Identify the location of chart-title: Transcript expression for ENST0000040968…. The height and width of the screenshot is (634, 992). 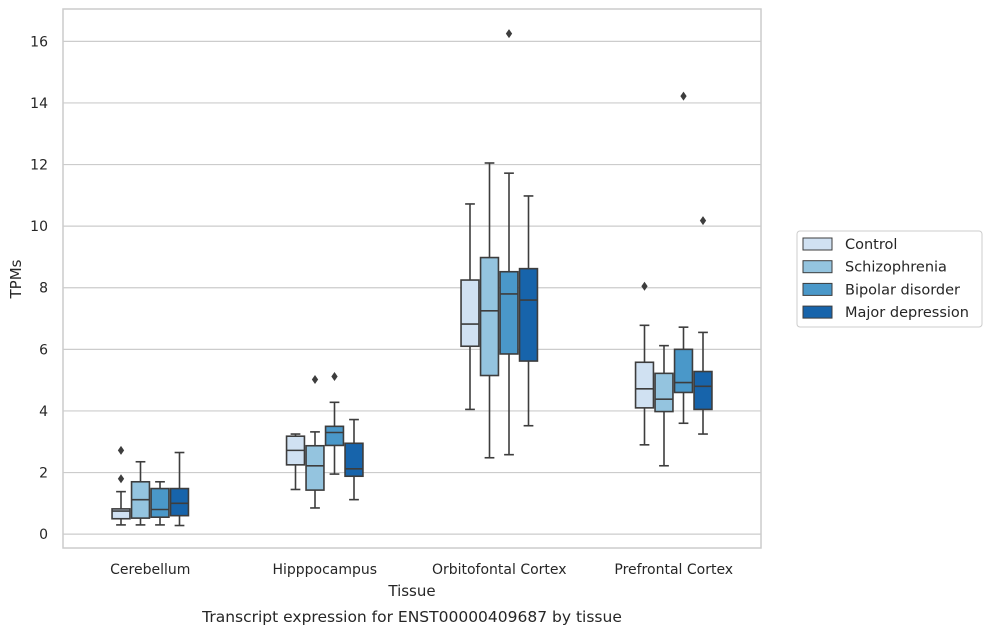
(411, 617).